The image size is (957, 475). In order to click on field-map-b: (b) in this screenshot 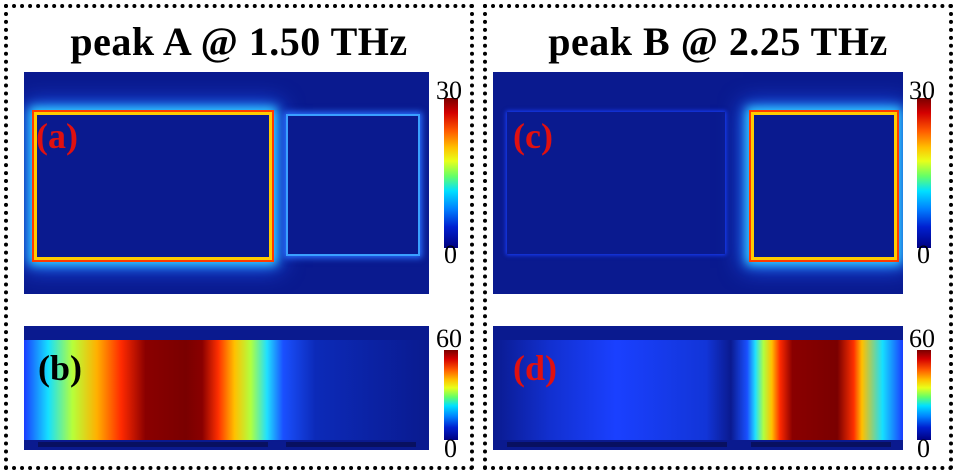, I will do `click(226, 388)`.